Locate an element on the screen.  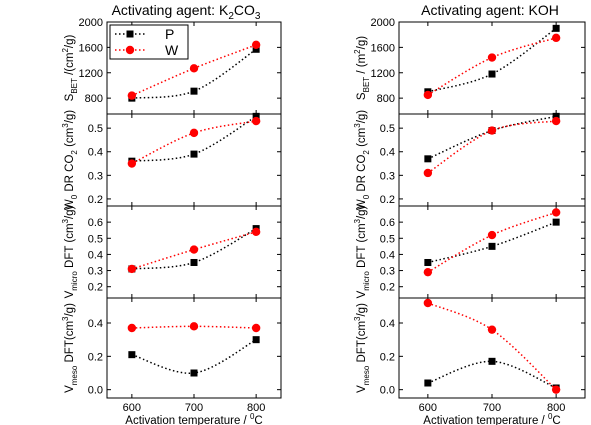
legend-box is located at coordinates (149, 42).